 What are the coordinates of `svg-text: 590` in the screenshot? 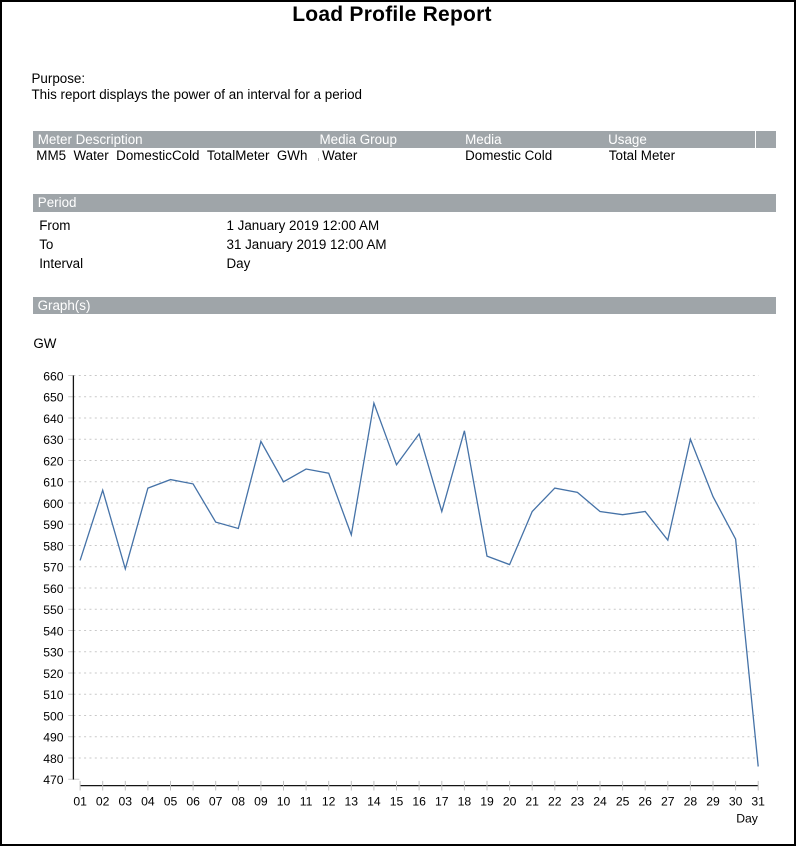 It's located at (53, 525).